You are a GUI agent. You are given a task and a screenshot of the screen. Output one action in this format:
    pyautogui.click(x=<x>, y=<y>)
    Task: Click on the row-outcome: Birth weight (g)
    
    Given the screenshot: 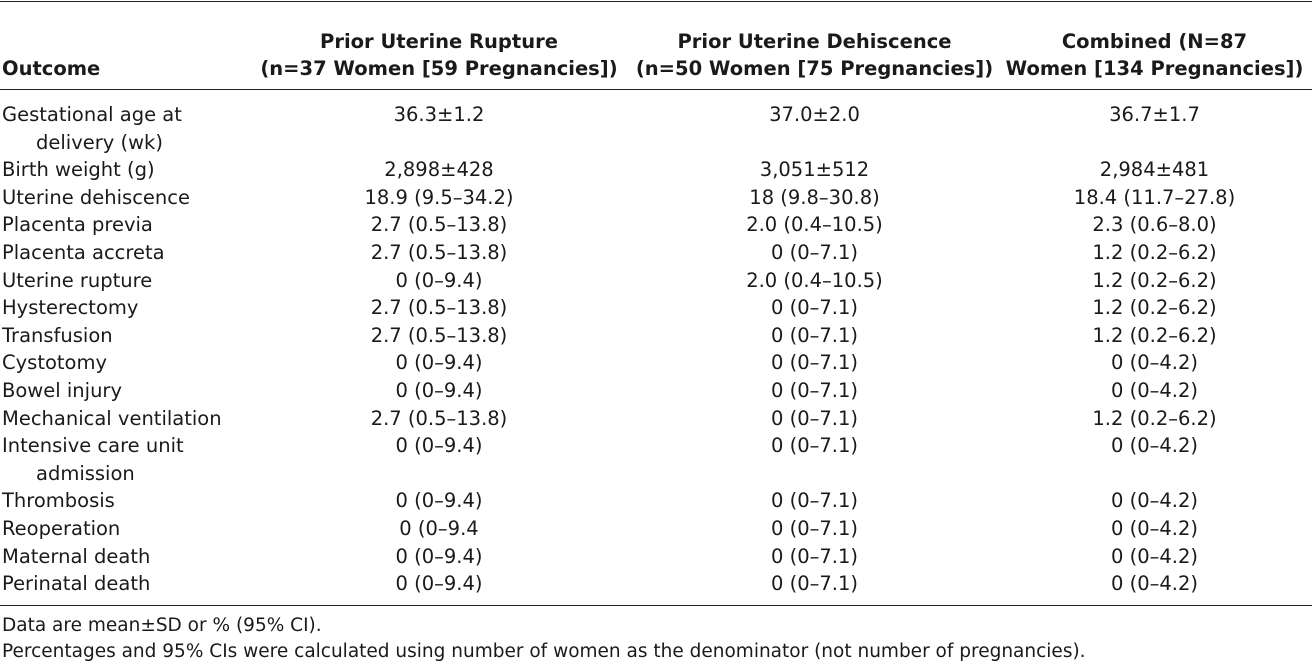 What is the action you would take?
    pyautogui.click(x=123, y=170)
    